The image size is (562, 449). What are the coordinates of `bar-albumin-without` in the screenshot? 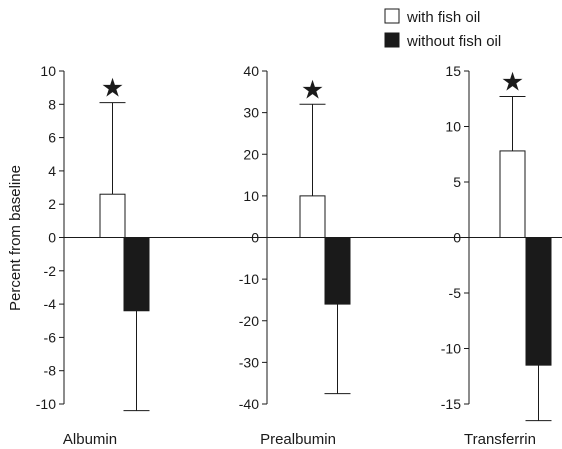 It's located at (136, 274).